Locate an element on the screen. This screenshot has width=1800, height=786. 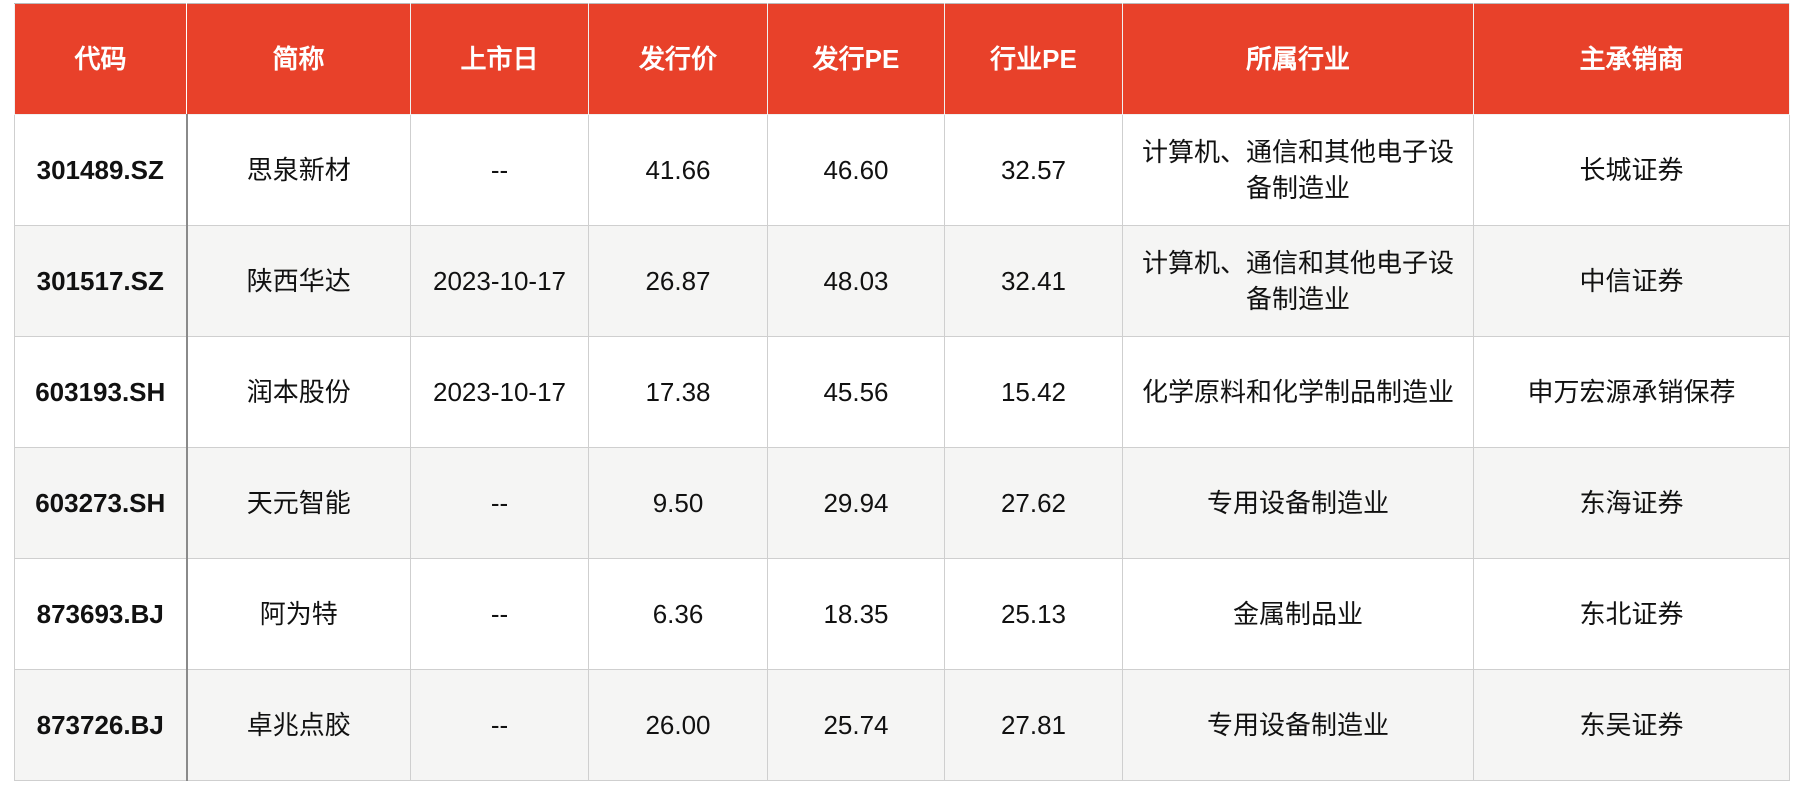
cell-code: 873693.BJ is located at coordinates (101, 614).